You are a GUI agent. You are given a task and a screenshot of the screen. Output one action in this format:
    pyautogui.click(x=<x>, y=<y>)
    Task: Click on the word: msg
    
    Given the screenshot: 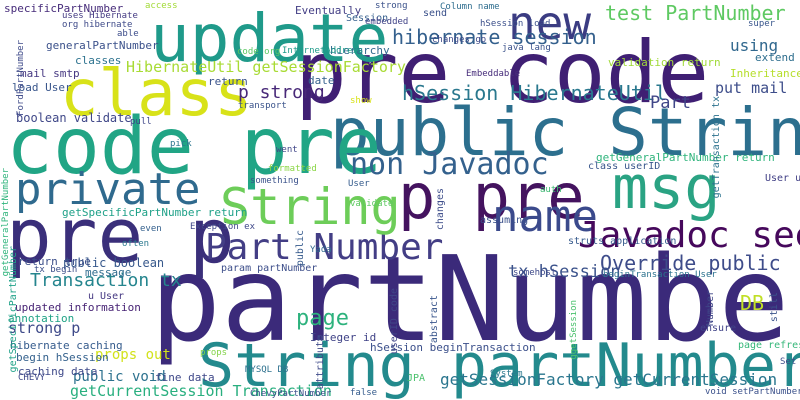 What is the action you would take?
    pyautogui.click(x=666, y=188)
    